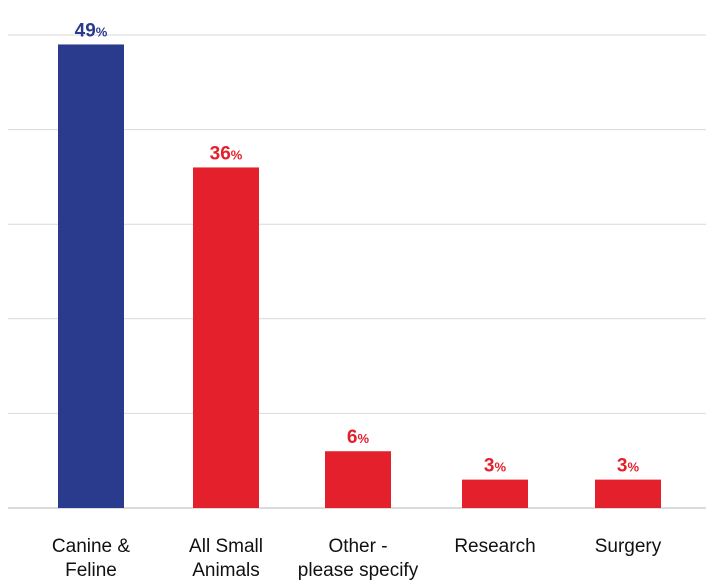  I want to click on category-label: Other -please specify, so click(358, 558).